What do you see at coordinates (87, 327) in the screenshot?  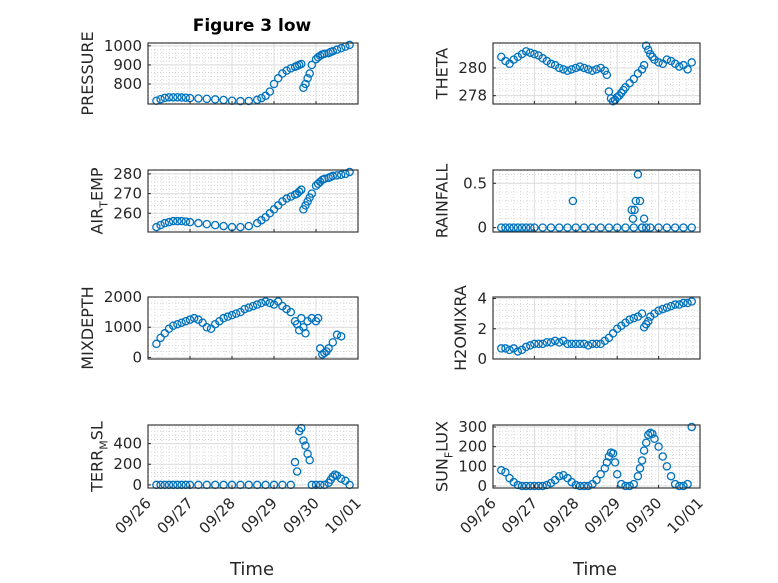 I see `y-axis-label: MIXDEPTH` at bounding box center [87, 327].